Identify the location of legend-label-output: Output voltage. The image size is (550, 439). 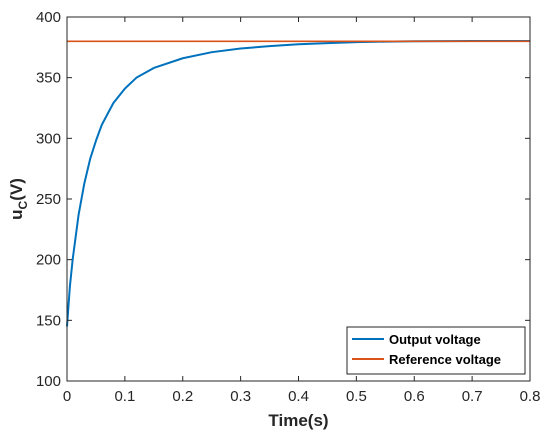
(435, 339).